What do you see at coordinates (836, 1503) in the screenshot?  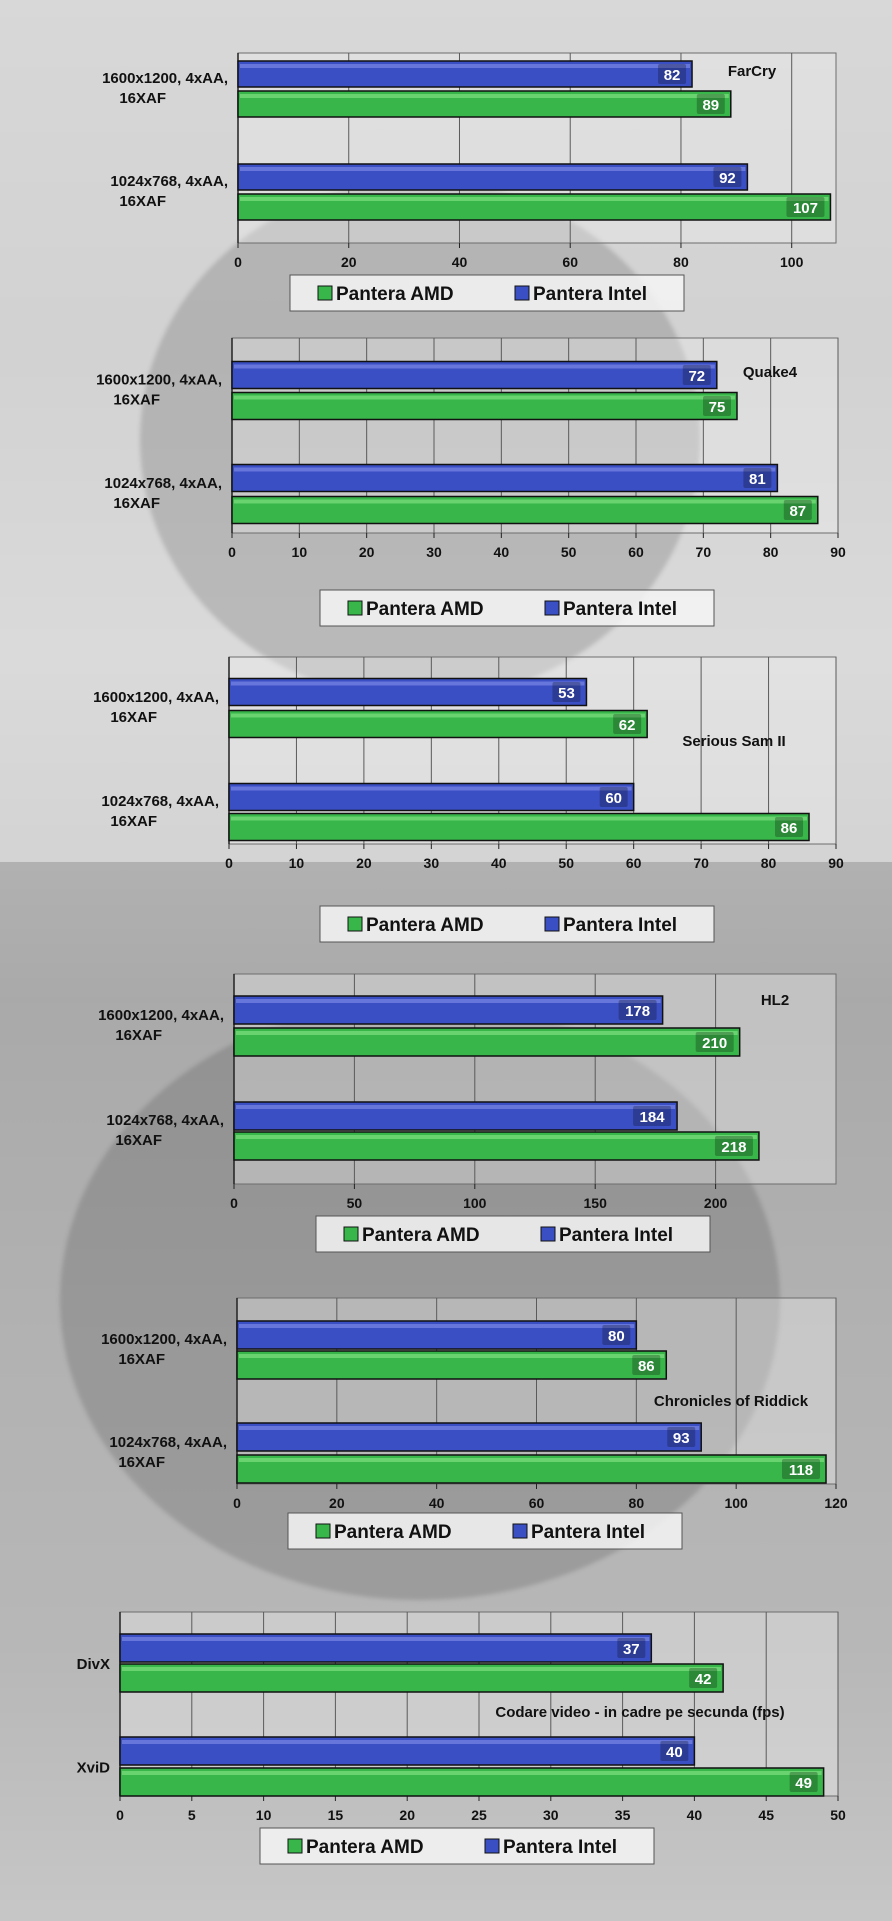 I see `tick-label: 120` at bounding box center [836, 1503].